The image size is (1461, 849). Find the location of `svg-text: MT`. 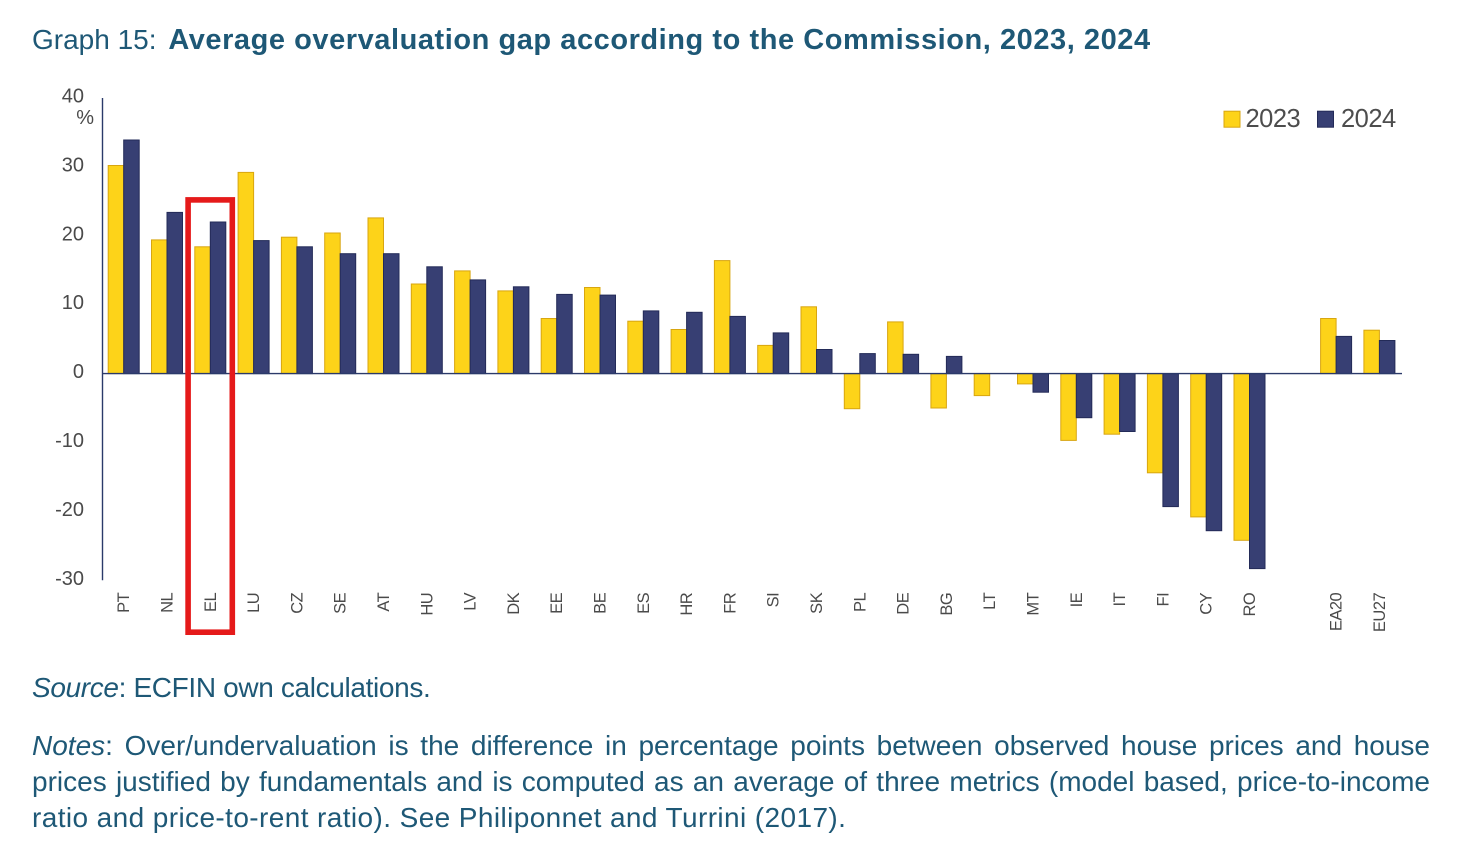

svg-text: MT is located at coordinates (1034, 603).